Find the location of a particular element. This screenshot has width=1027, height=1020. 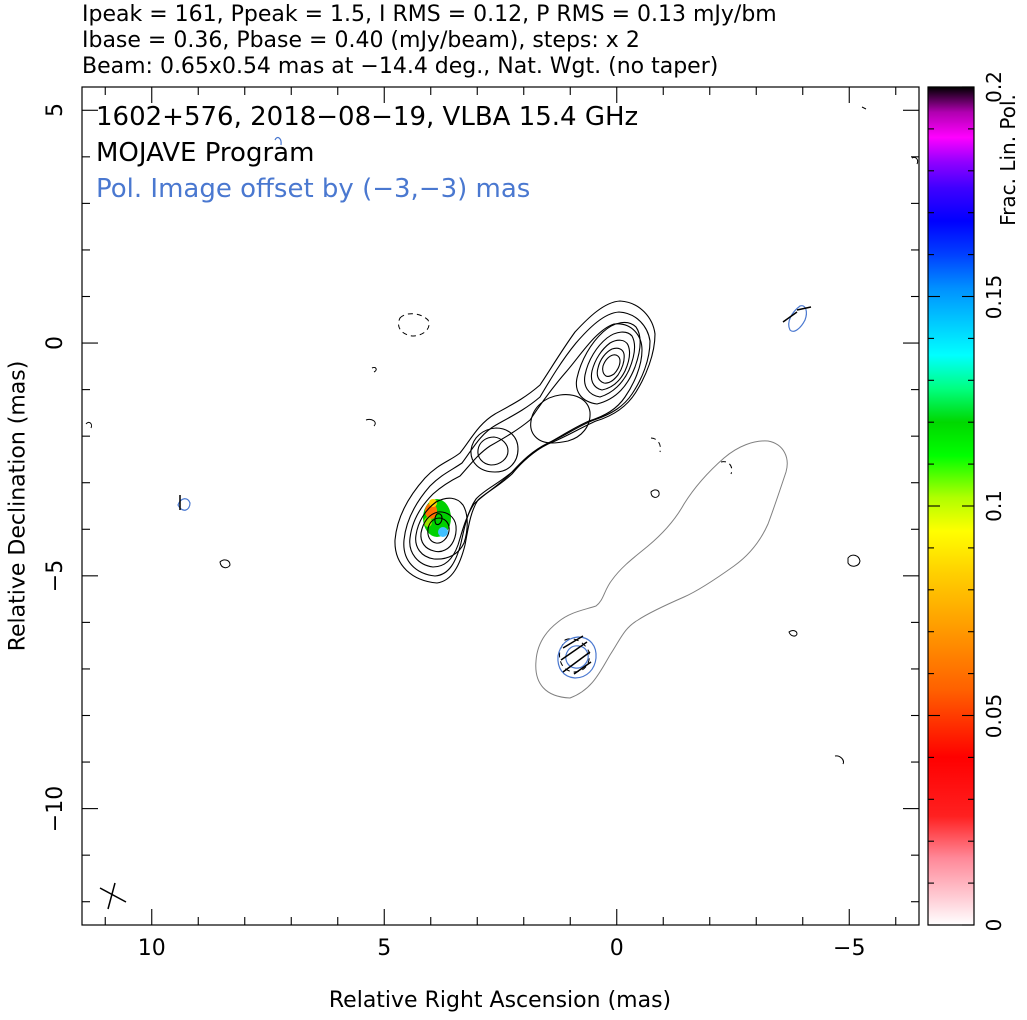

pol-outer-contour is located at coordinates (661, 569).